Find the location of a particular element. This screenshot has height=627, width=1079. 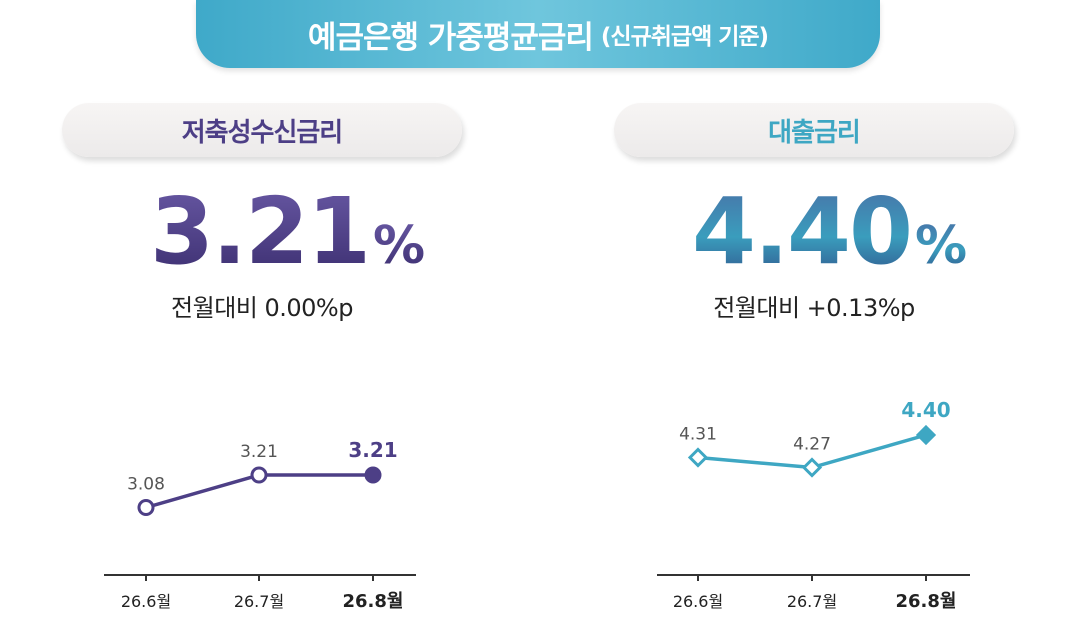

loan-rate-unit: % is located at coordinates (941, 246).